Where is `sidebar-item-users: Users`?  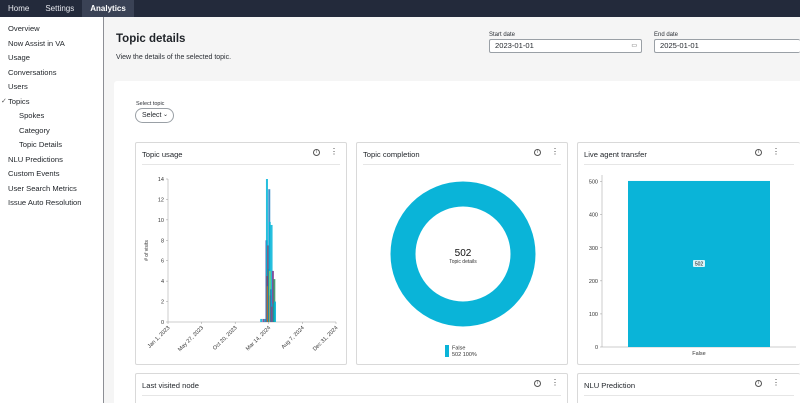
sidebar-item-users: Users is located at coordinates (18, 86).